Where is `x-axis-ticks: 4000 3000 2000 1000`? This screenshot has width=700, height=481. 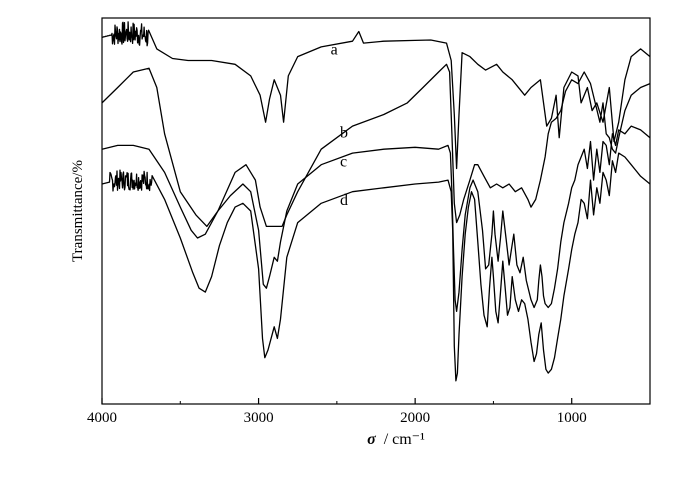 x-axis-ticks: 4000 3000 2000 1000 is located at coordinates (369, 412).